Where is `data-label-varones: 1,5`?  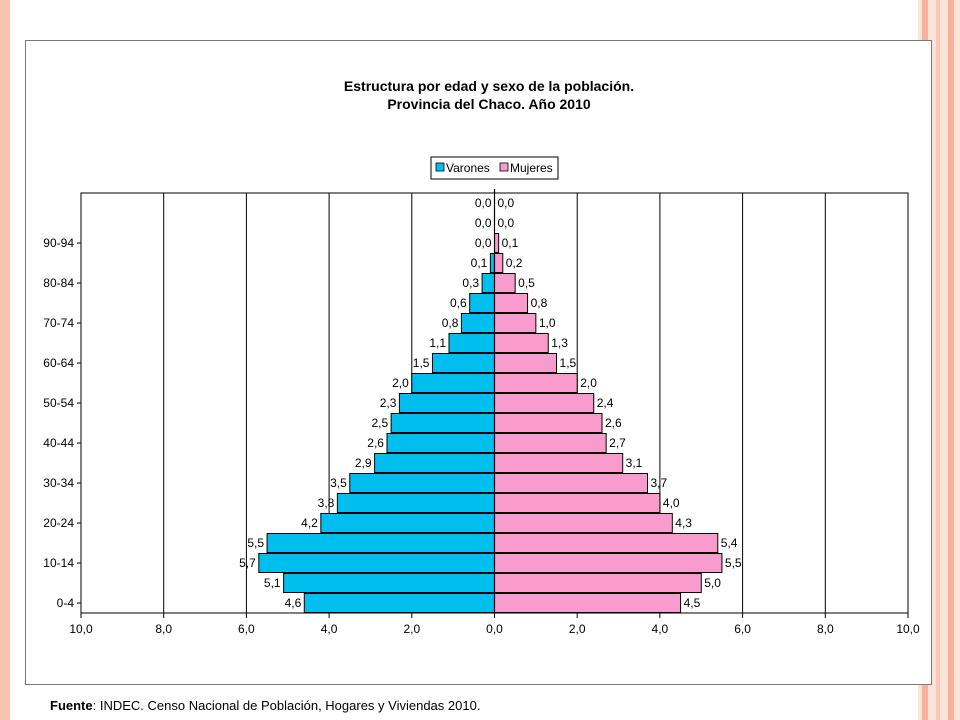
data-label-varones: 1,5 is located at coordinates (421, 363).